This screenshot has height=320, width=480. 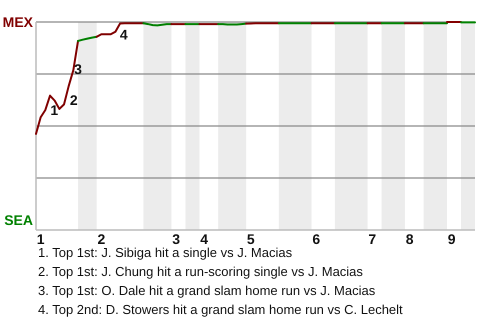 I want to click on x-tick-label: 4, so click(x=204, y=239).